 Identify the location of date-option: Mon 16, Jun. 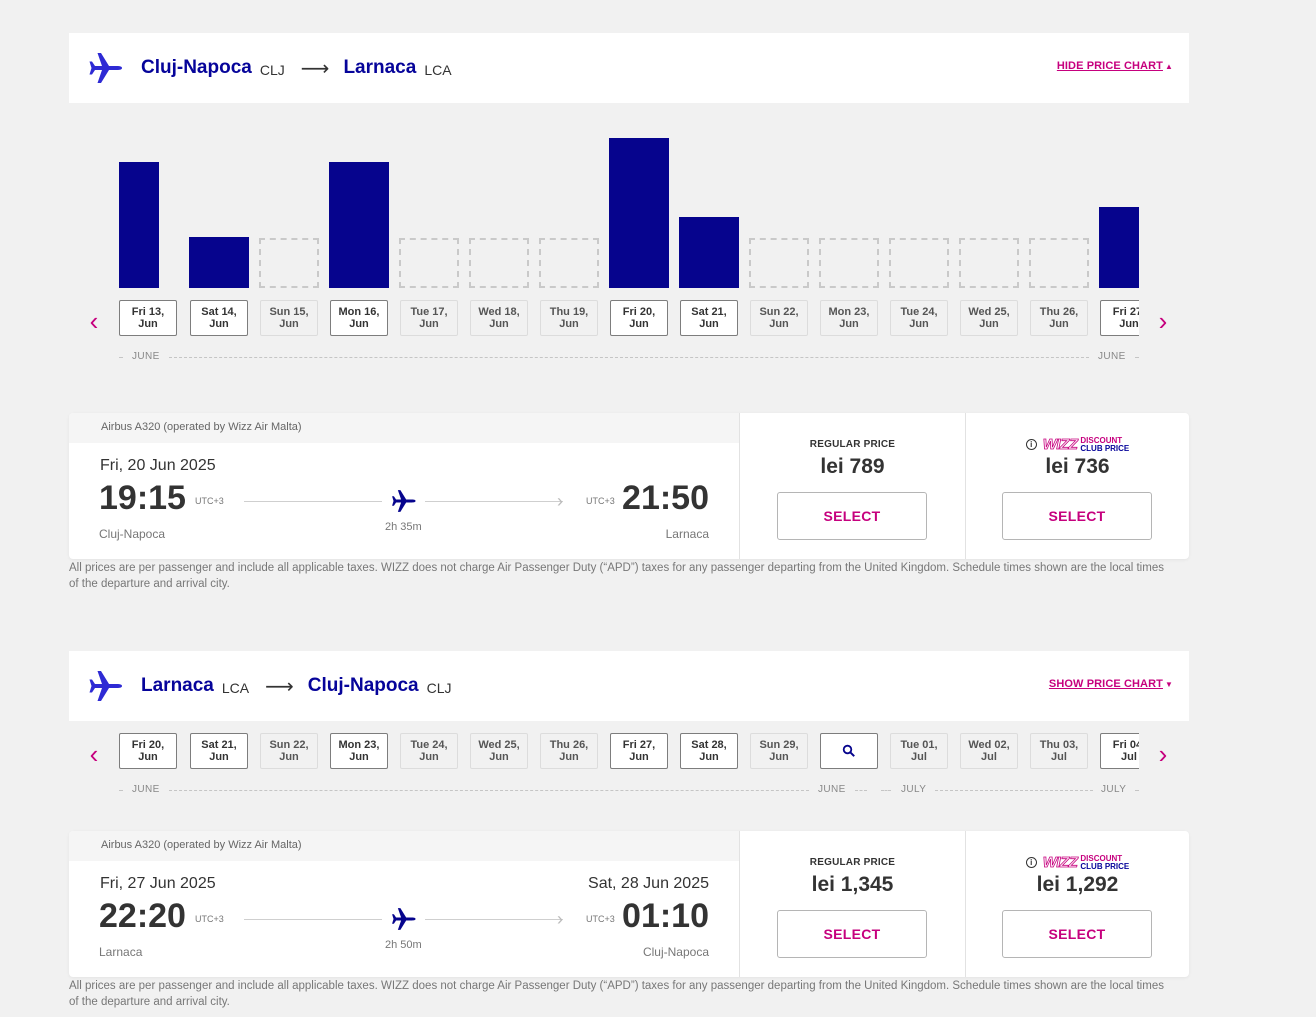
(359, 318).